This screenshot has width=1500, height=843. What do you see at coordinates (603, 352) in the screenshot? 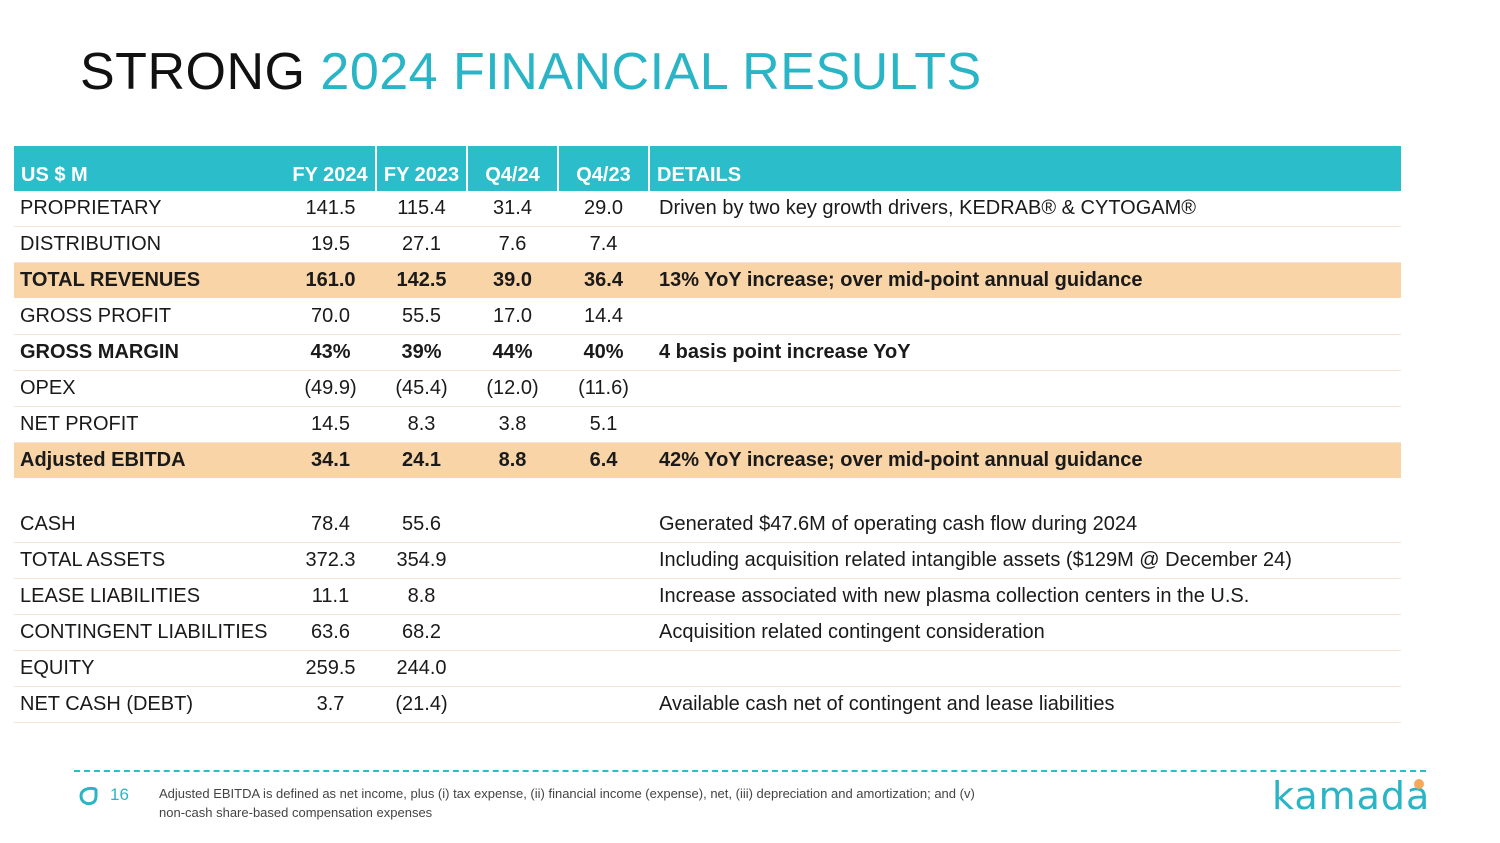
I see `cell-q423: 40%` at bounding box center [603, 352].